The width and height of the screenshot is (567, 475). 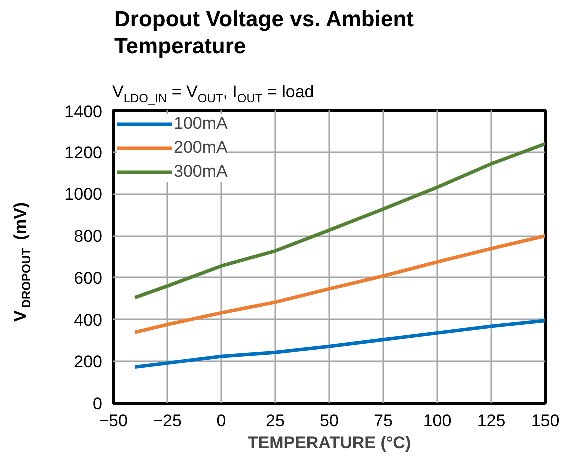 What do you see at coordinates (201, 124) in the screenshot?
I see `legend-label: 100mA` at bounding box center [201, 124].